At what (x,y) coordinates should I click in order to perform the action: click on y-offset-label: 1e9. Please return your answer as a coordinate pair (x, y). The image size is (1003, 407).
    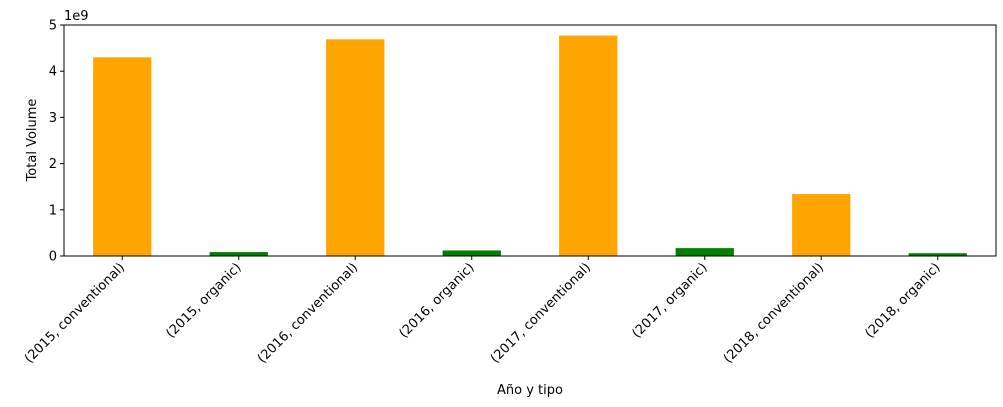
    Looking at the image, I should click on (76, 16).